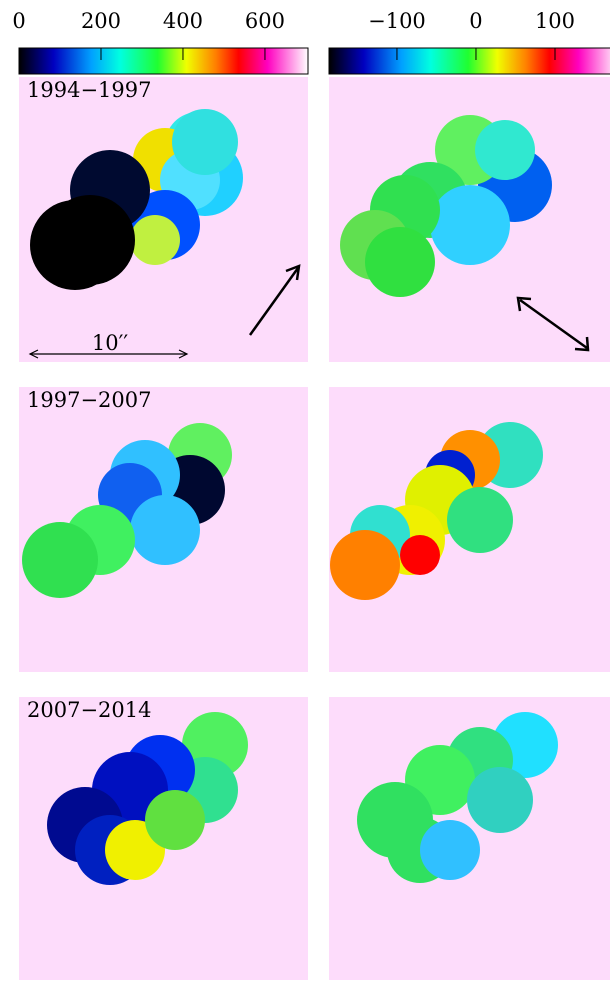 The image size is (610, 984). Describe the element at coordinates (89, 710) in the screenshot. I see `panel-label: 2007−2014` at that location.